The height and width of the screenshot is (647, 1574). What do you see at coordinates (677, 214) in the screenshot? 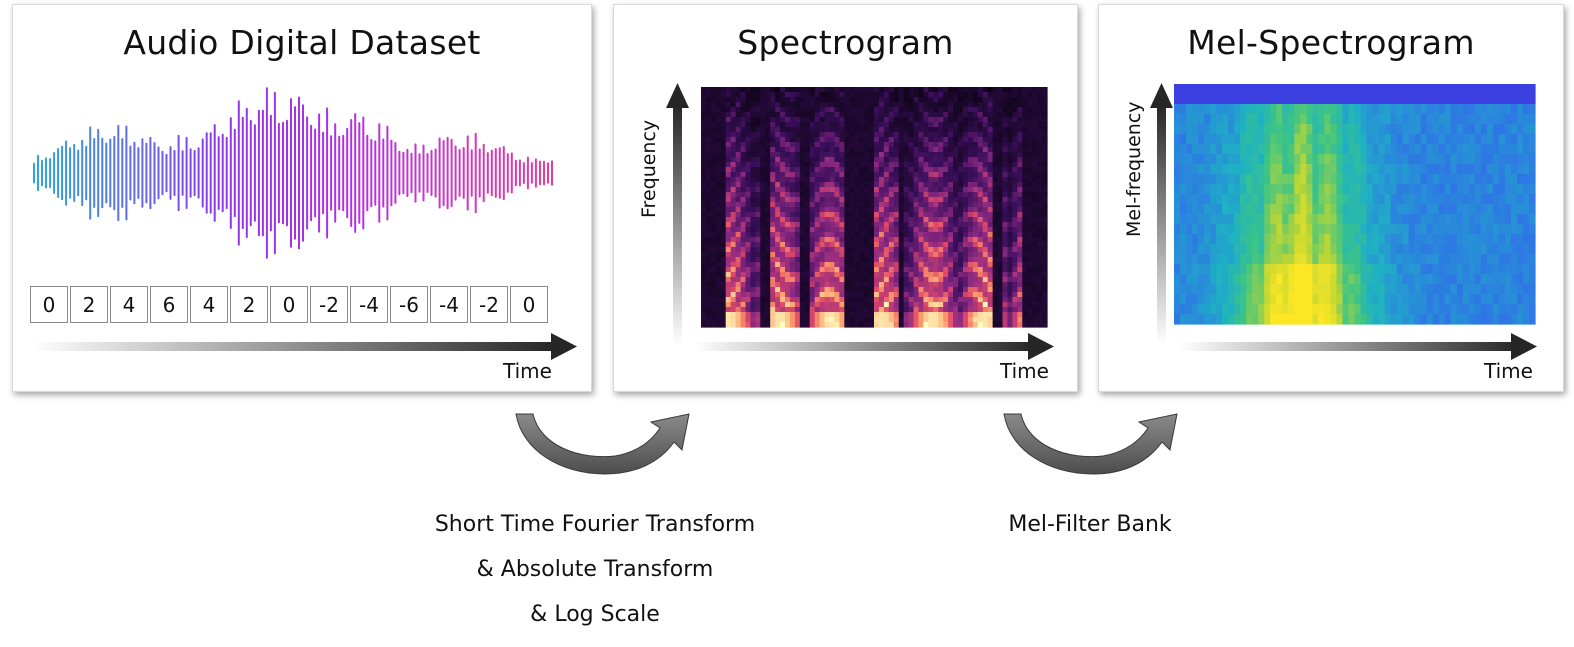
I see `frequency-axis-arrow` at bounding box center [677, 214].